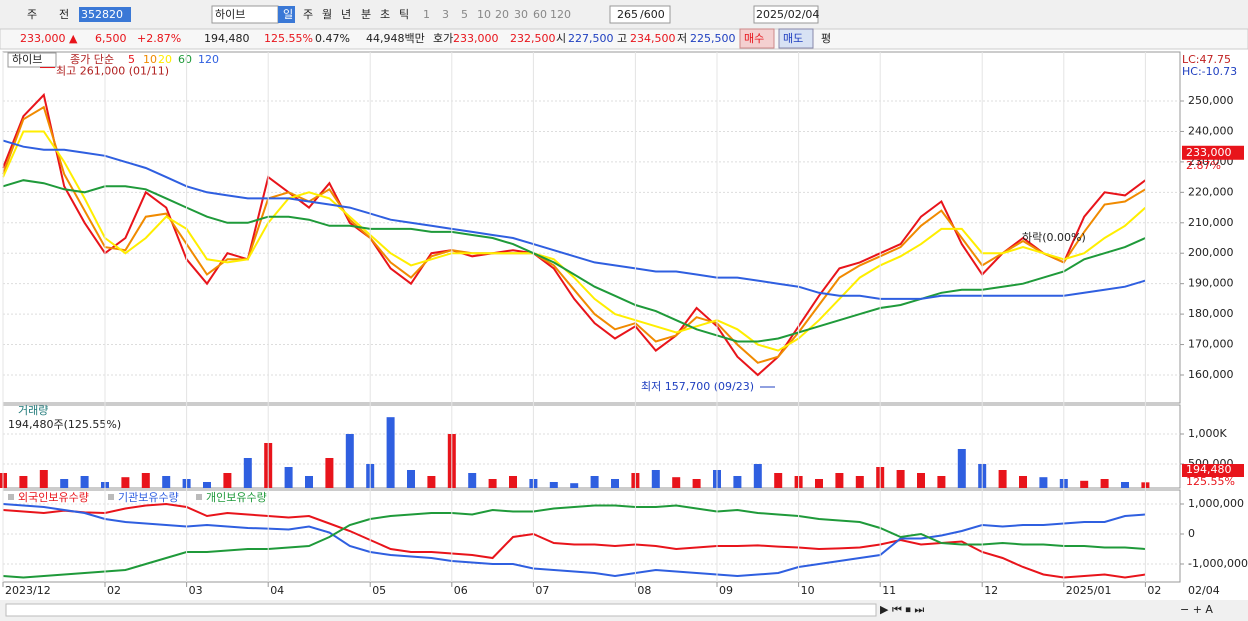  I want to click on avg-button: 평, so click(826, 38).